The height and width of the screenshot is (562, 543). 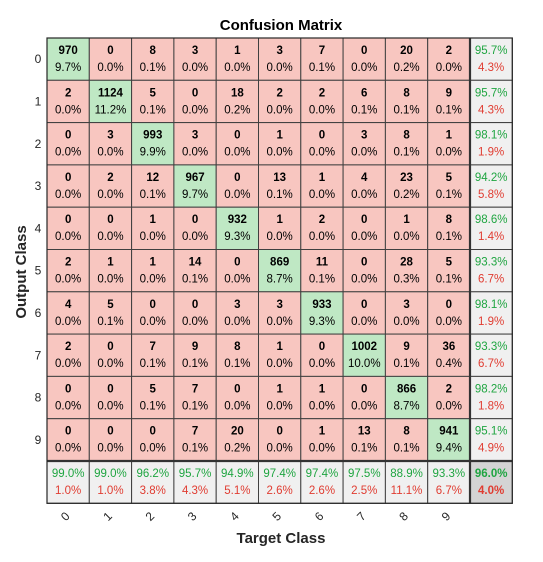 What do you see at coordinates (111, 110) in the screenshot?
I see `cell-percent: 11.2%` at bounding box center [111, 110].